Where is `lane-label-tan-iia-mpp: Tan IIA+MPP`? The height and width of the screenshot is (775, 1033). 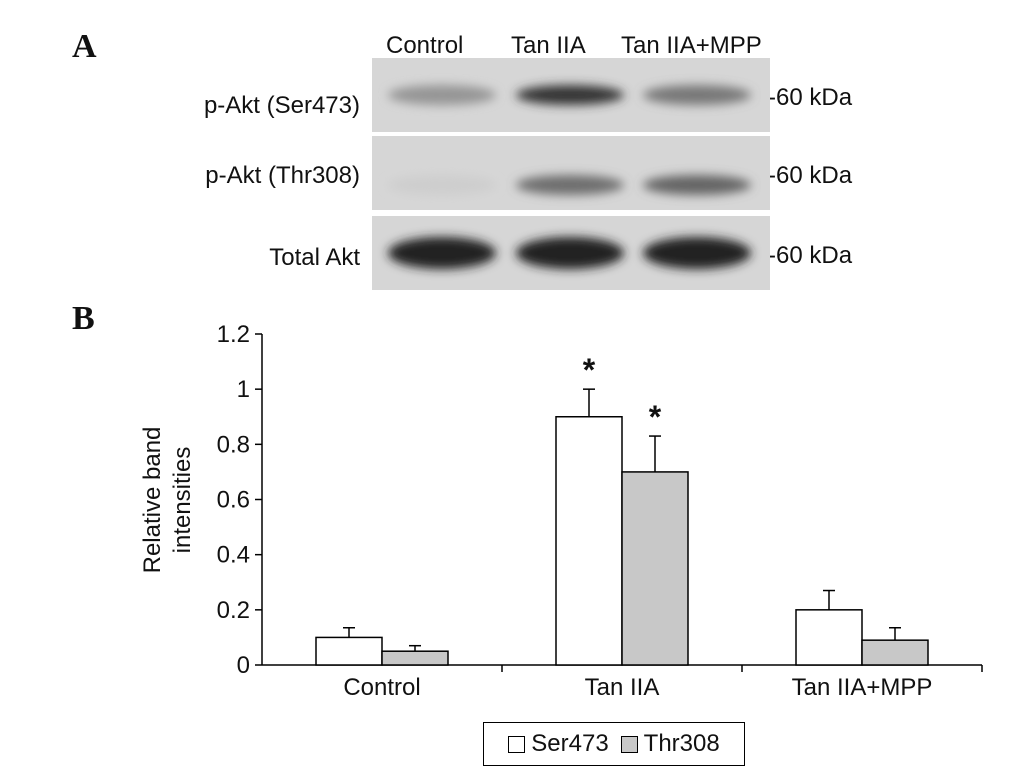
lane-label-tan-iia-mpp: Tan IIA+MPP is located at coordinates (691, 45).